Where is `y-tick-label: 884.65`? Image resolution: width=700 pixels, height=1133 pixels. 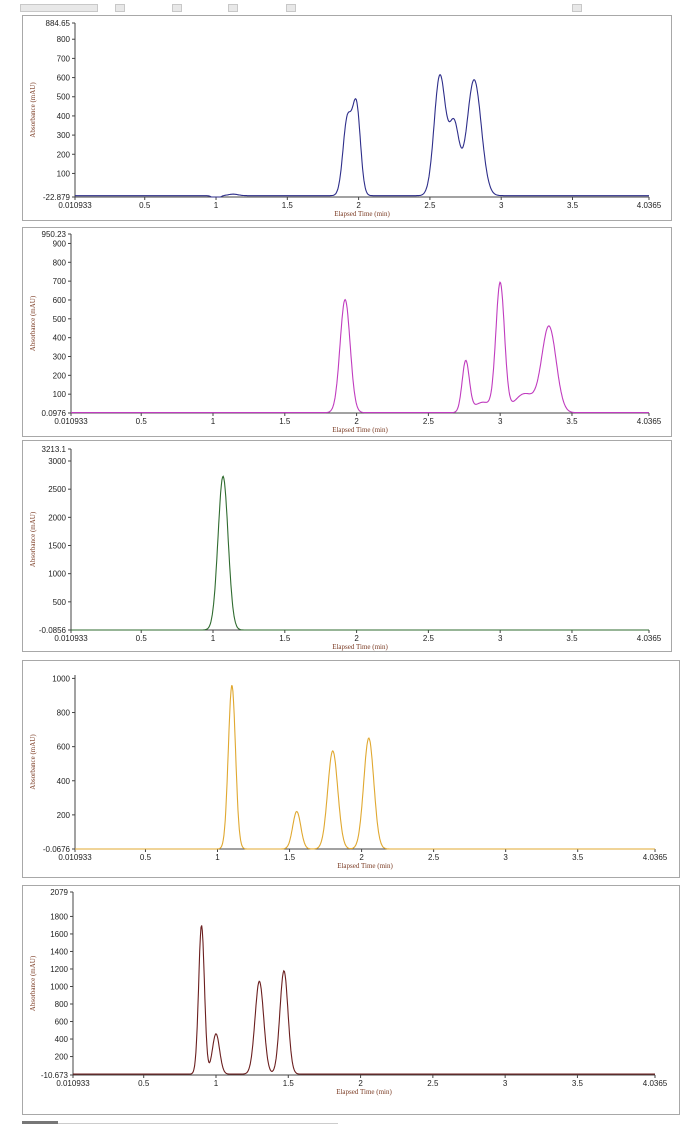
y-tick-label: 884.65 is located at coordinates (58, 23).